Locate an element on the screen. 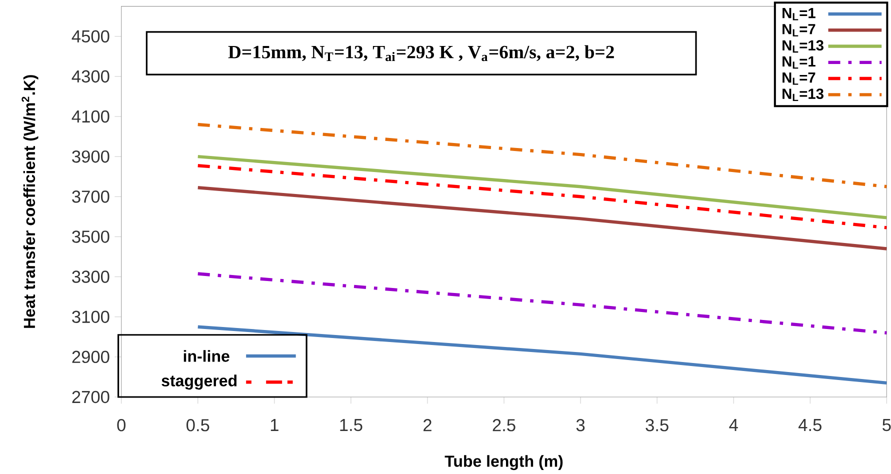  x-axis-title: Tube length (m) is located at coordinates (503, 462).